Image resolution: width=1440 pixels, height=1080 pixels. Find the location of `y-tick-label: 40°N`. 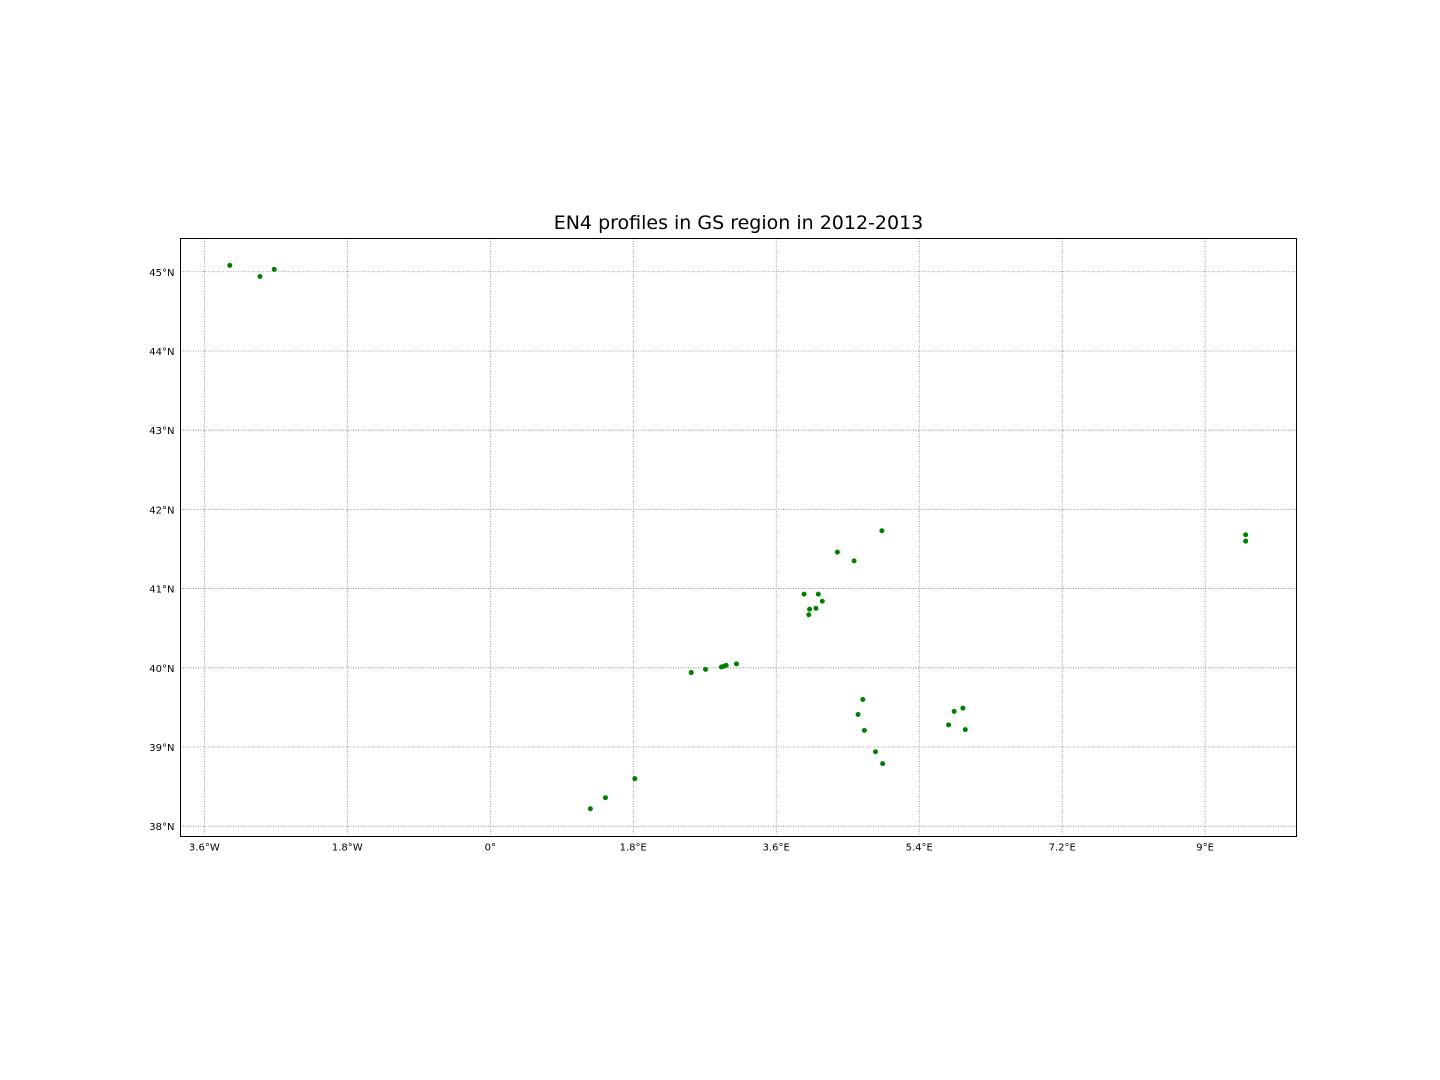

y-tick-label: 40°N is located at coordinates (161, 669).